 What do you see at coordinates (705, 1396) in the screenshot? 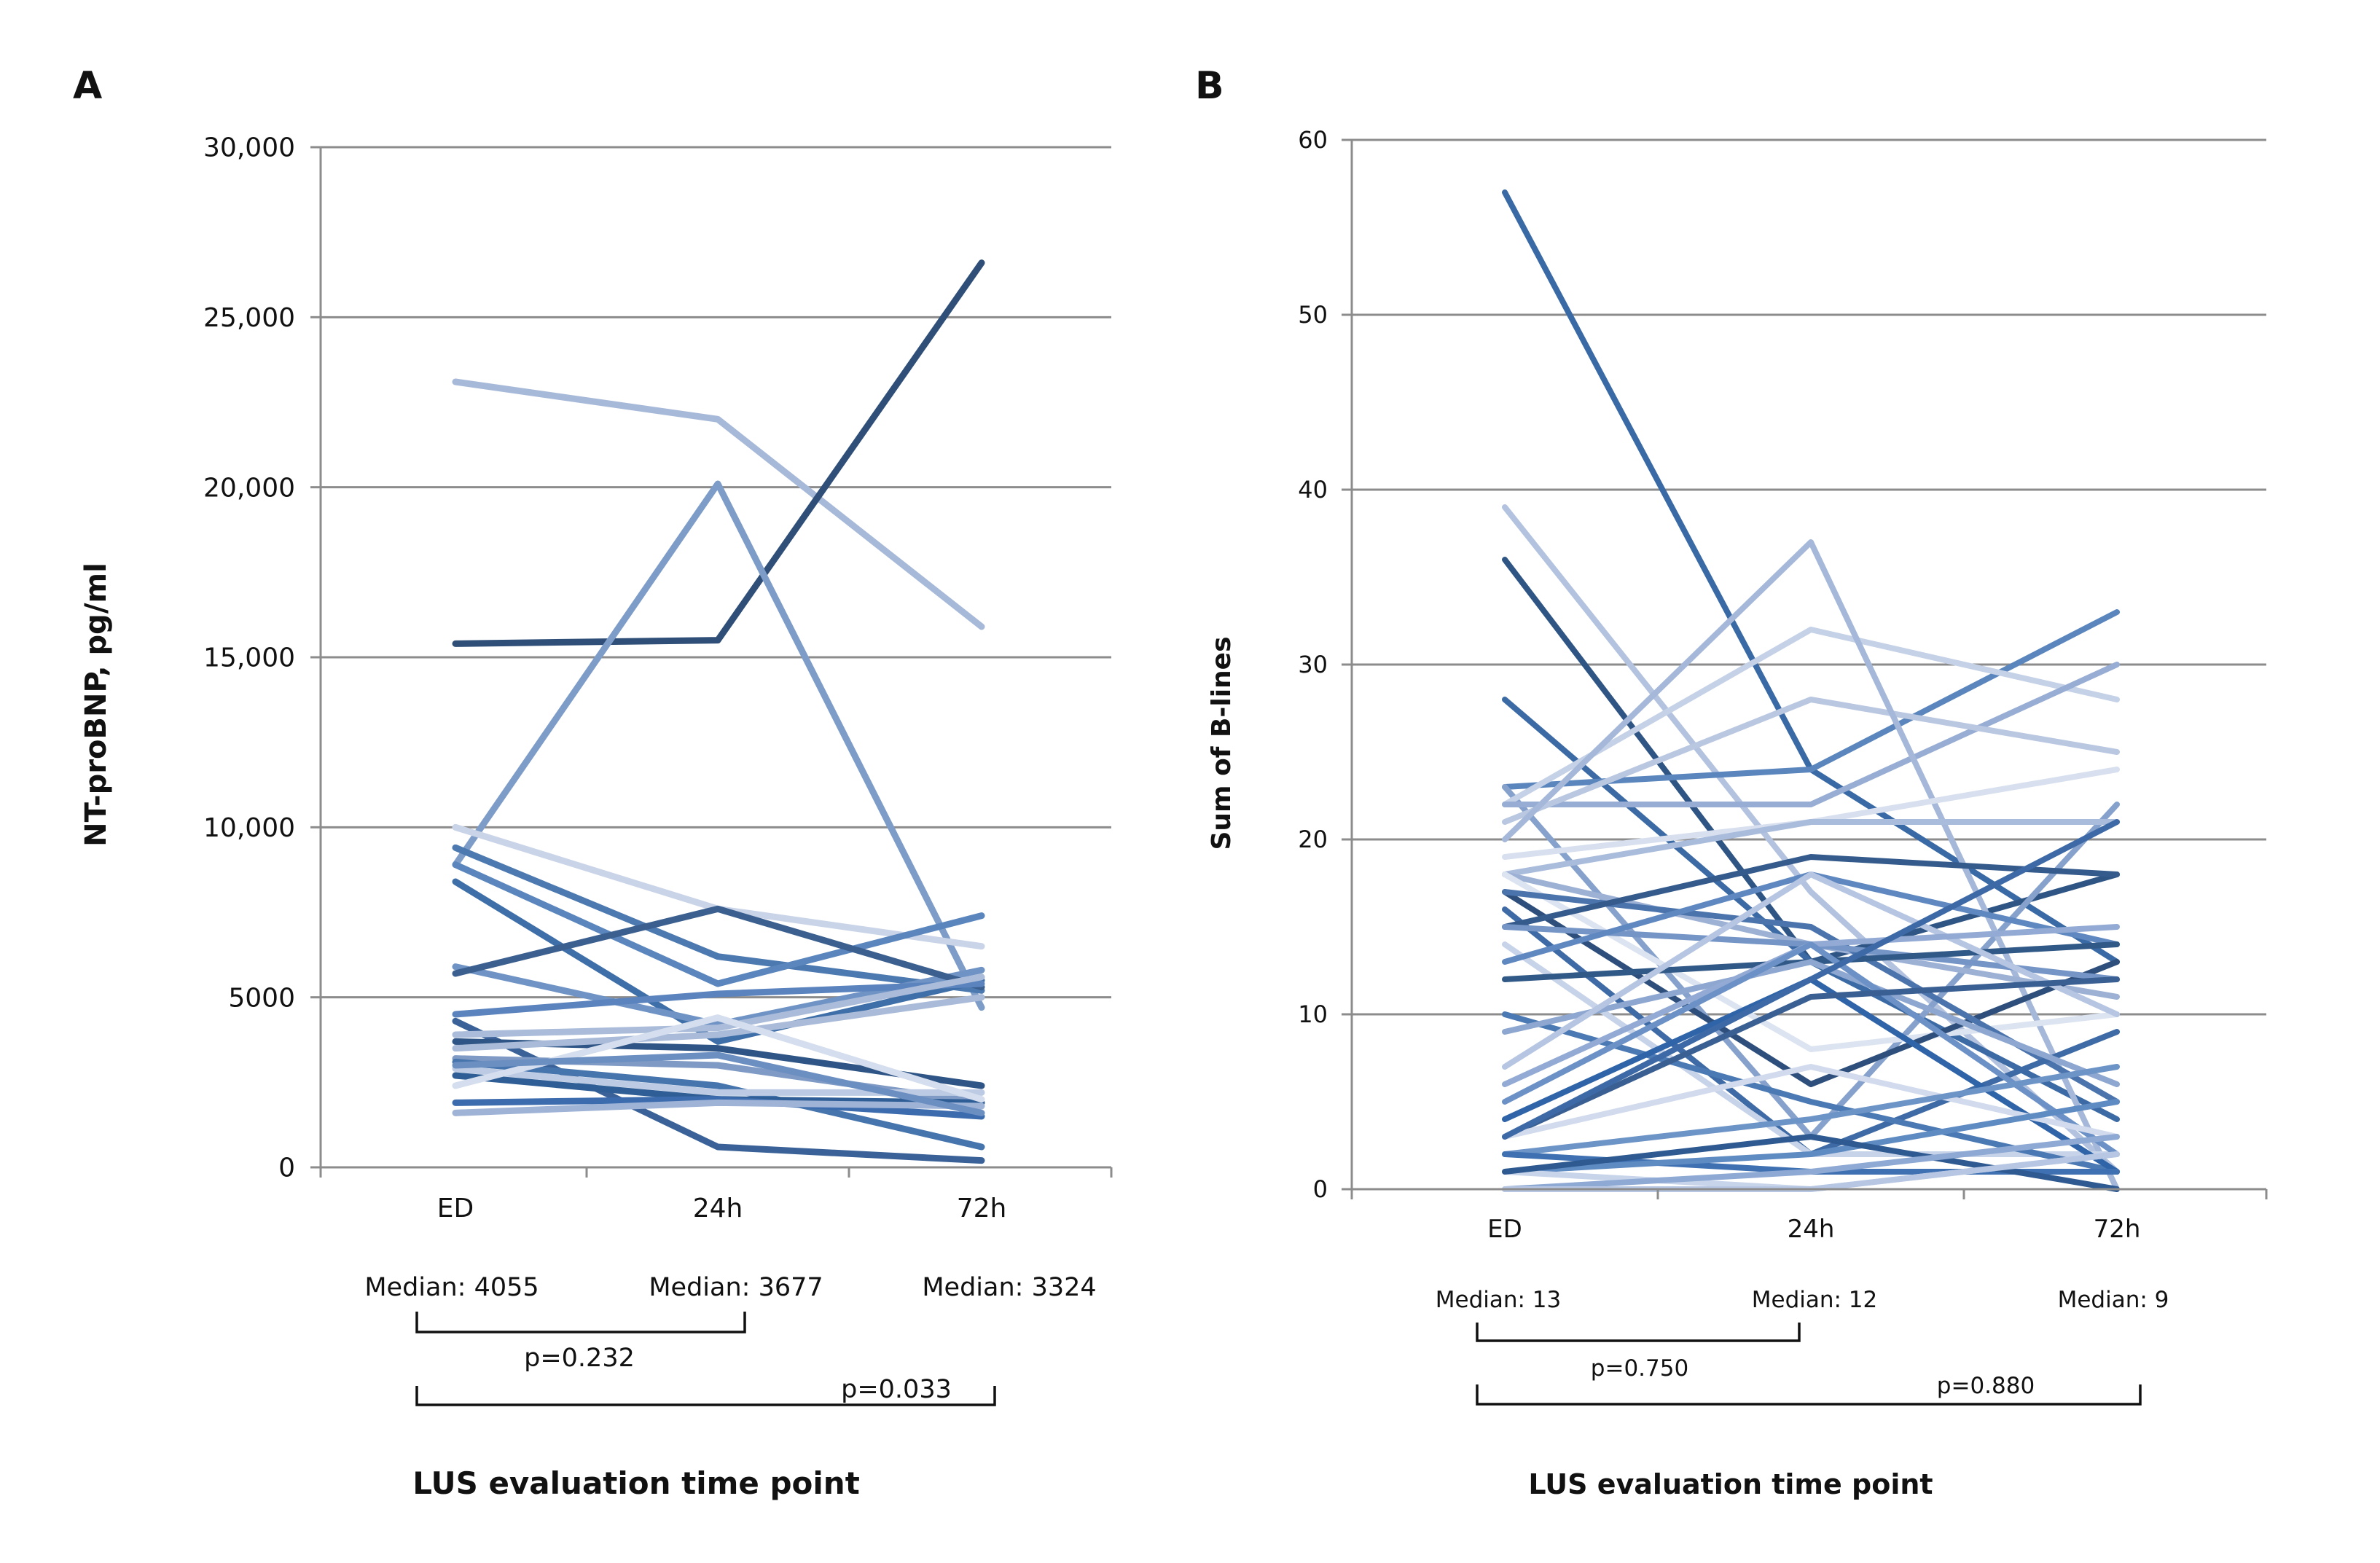
I see `panel-a-bracket-ed-72h` at bounding box center [705, 1396].